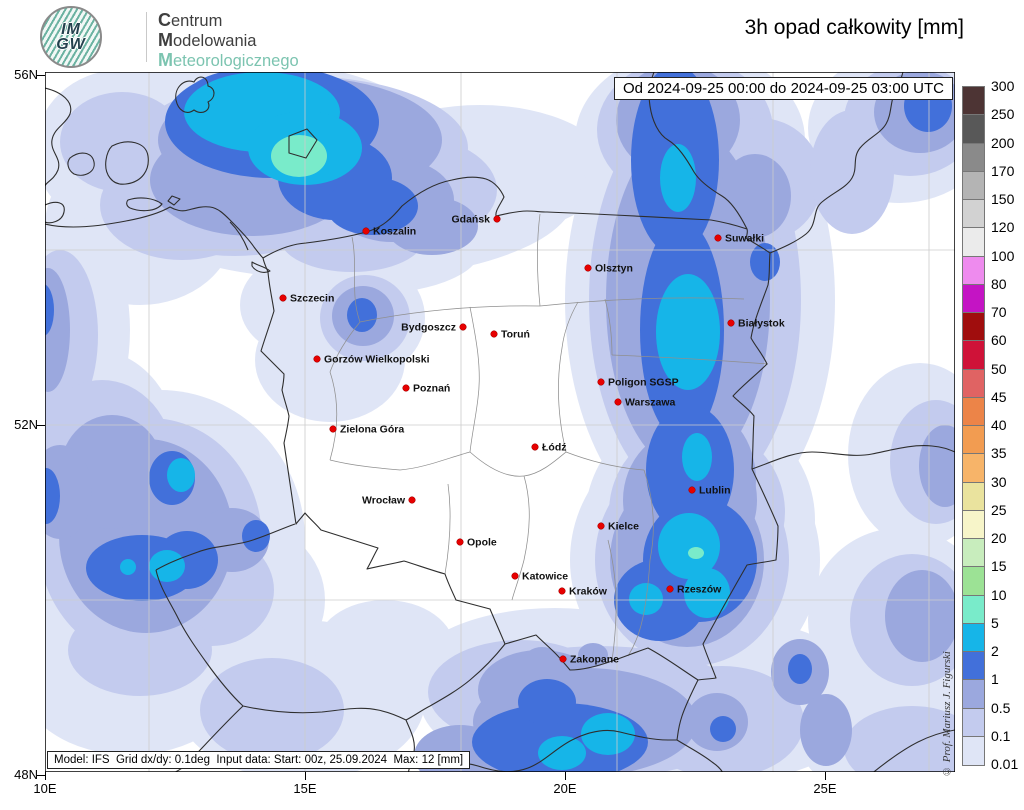 Image resolution: width=1024 pixels, height=810 pixels. What do you see at coordinates (999, 312) in the screenshot?
I see `legend-label: 70` at bounding box center [999, 312].